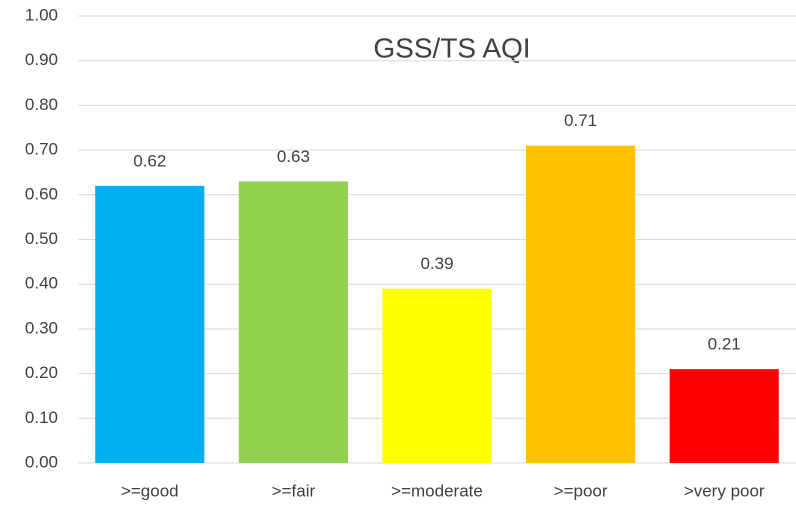 Image resolution: width=796 pixels, height=506 pixels. What do you see at coordinates (149, 160) in the screenshot?
I see `data-label: 0.62` at bounding box center [149, 160].